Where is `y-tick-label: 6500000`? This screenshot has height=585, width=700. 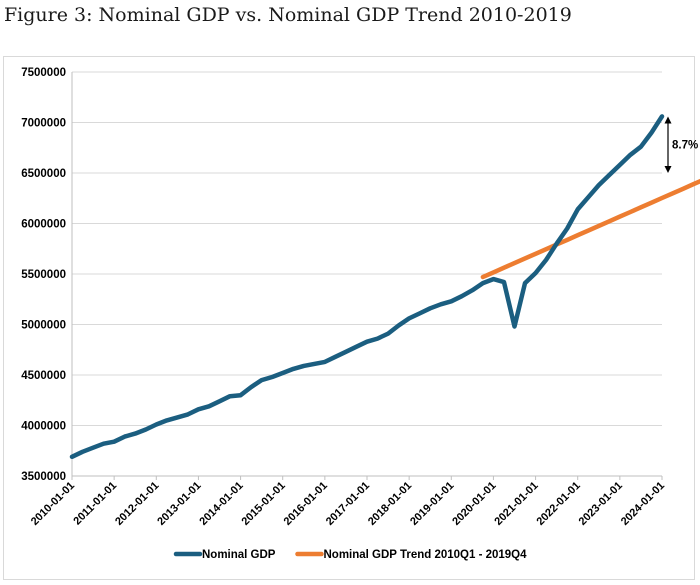
y-tick-label: 6500000 is located at coordinates (43, 174).